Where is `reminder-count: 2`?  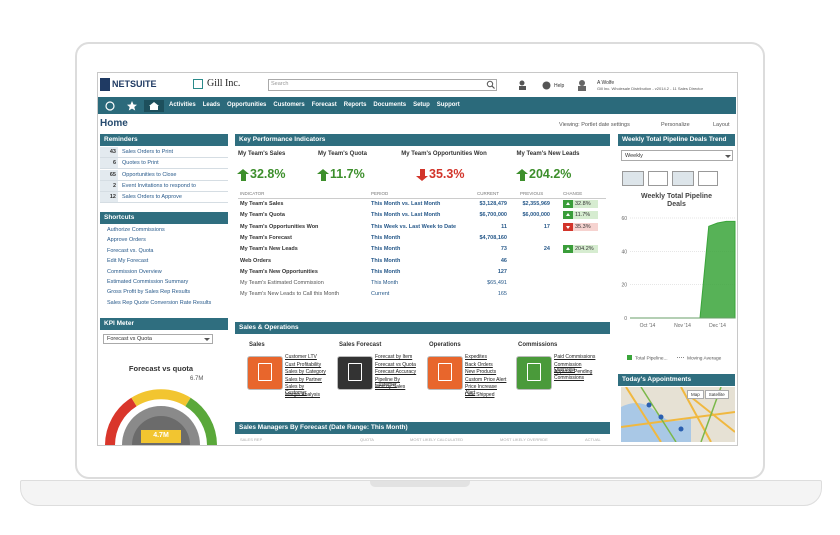
reminder-count: 2 is located at coordinates (114, 185).